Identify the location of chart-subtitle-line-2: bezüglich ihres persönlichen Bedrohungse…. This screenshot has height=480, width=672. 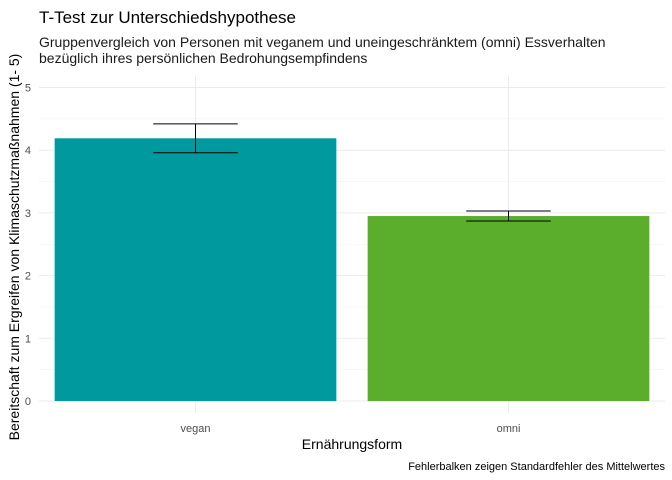
(203, 58).